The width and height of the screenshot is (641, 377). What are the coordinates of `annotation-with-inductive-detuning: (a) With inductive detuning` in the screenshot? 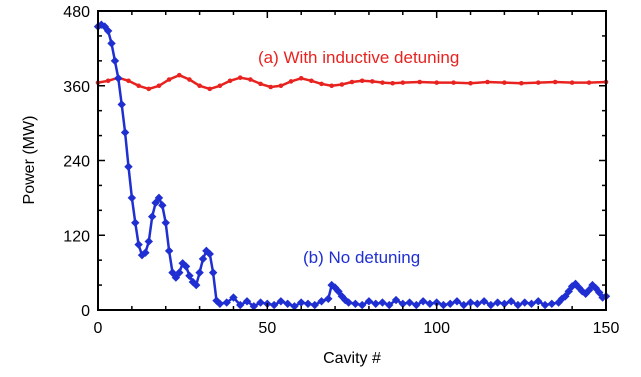 It's located at (358, 57).